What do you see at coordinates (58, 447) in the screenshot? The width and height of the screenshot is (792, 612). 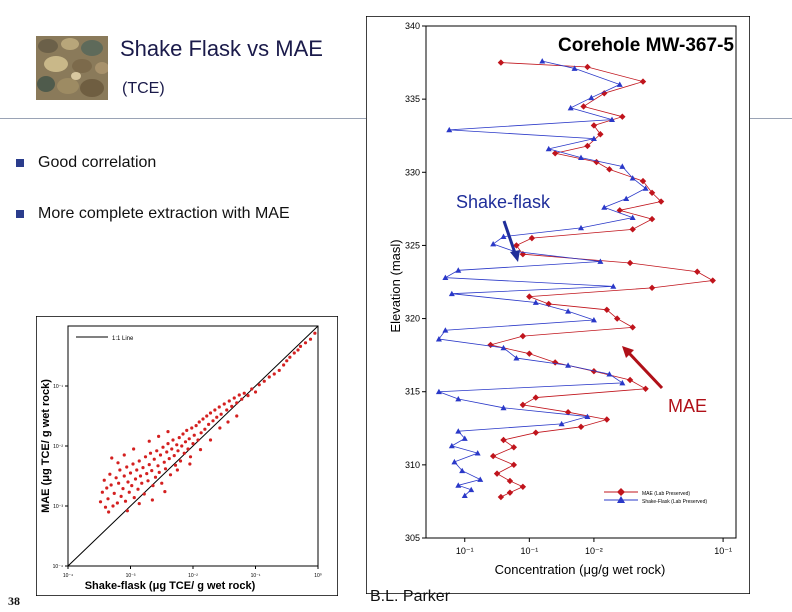 I see `y-tick-label: 10⁻²` at bounding box center [58, 447].